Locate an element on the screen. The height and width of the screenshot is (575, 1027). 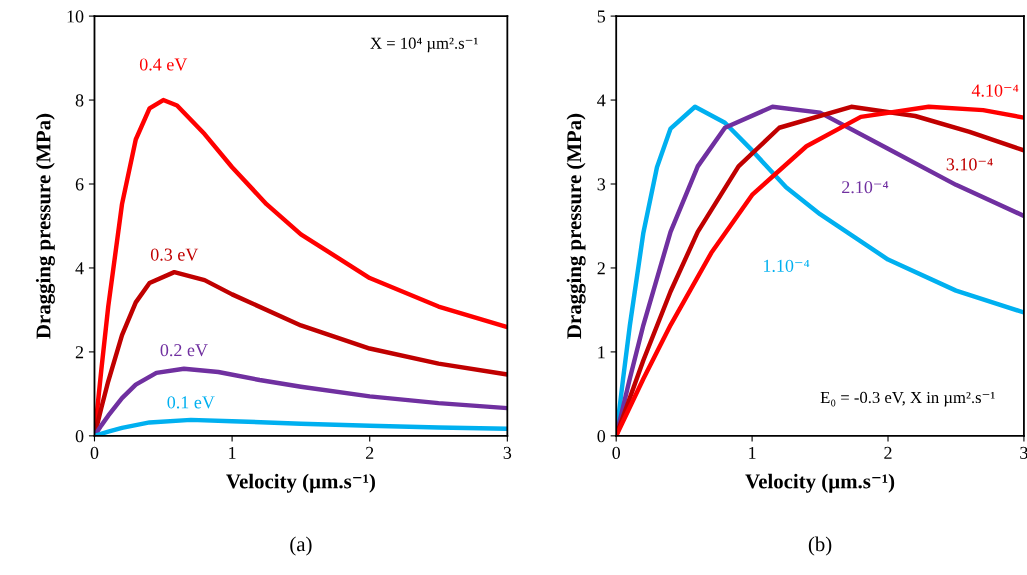
series-label: 3.10⁻⁴ is located at coordinates (969, 164).